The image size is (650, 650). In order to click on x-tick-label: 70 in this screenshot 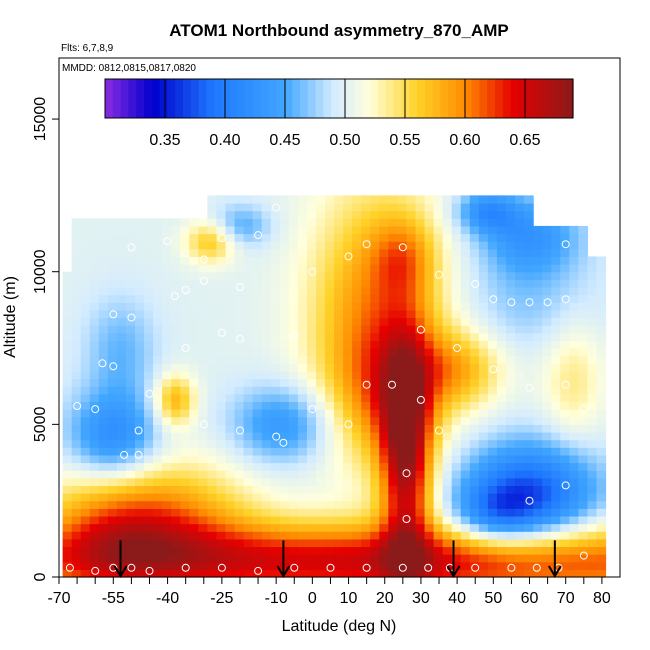, I will do `click(566, 598)`.